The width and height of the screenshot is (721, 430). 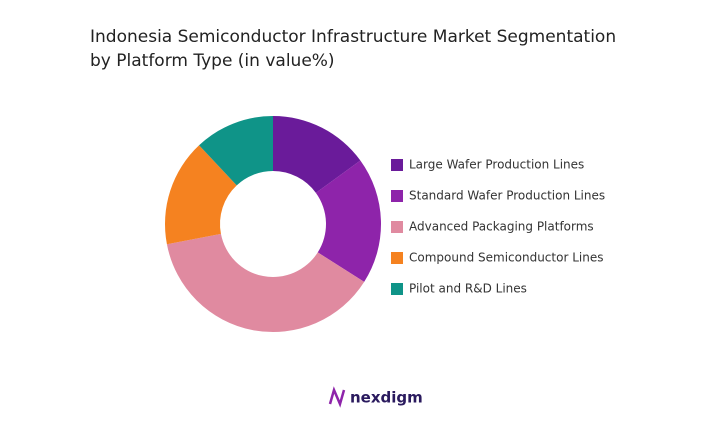 What do you see at coordinates (468, 289) in the screenshot?
I see `legend-label: Pilot and R&D Lines` at bounding box center [468, 289].